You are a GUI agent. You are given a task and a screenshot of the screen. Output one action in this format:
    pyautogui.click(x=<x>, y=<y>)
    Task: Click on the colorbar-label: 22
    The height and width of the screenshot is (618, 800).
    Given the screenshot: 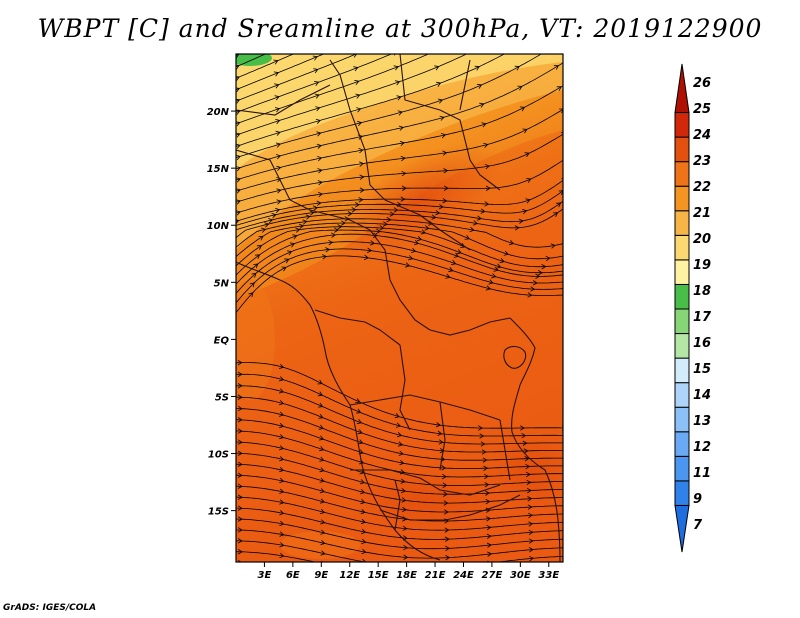 What is the action you would take?
    pyautogui.click(x=702, y=187)
    